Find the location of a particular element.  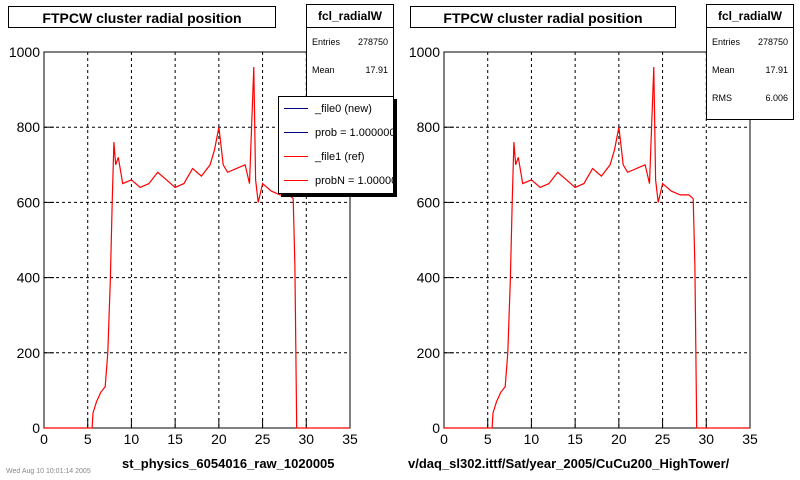

right-stats-name: fcl_radialW is located at coordinates (750, 16).